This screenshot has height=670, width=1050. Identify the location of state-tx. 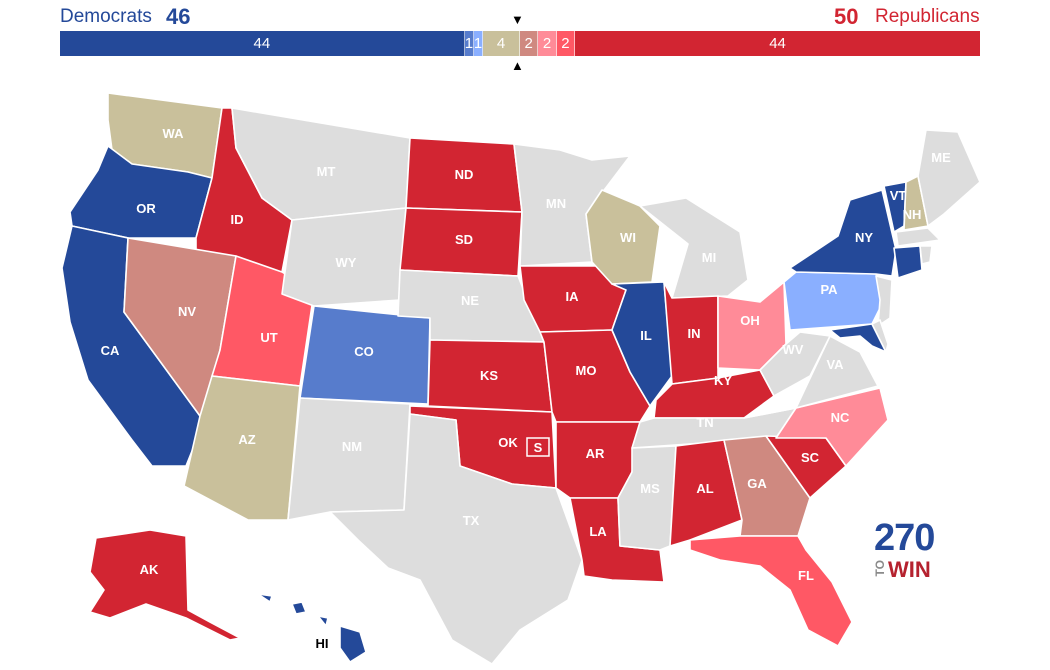
(456, 539).